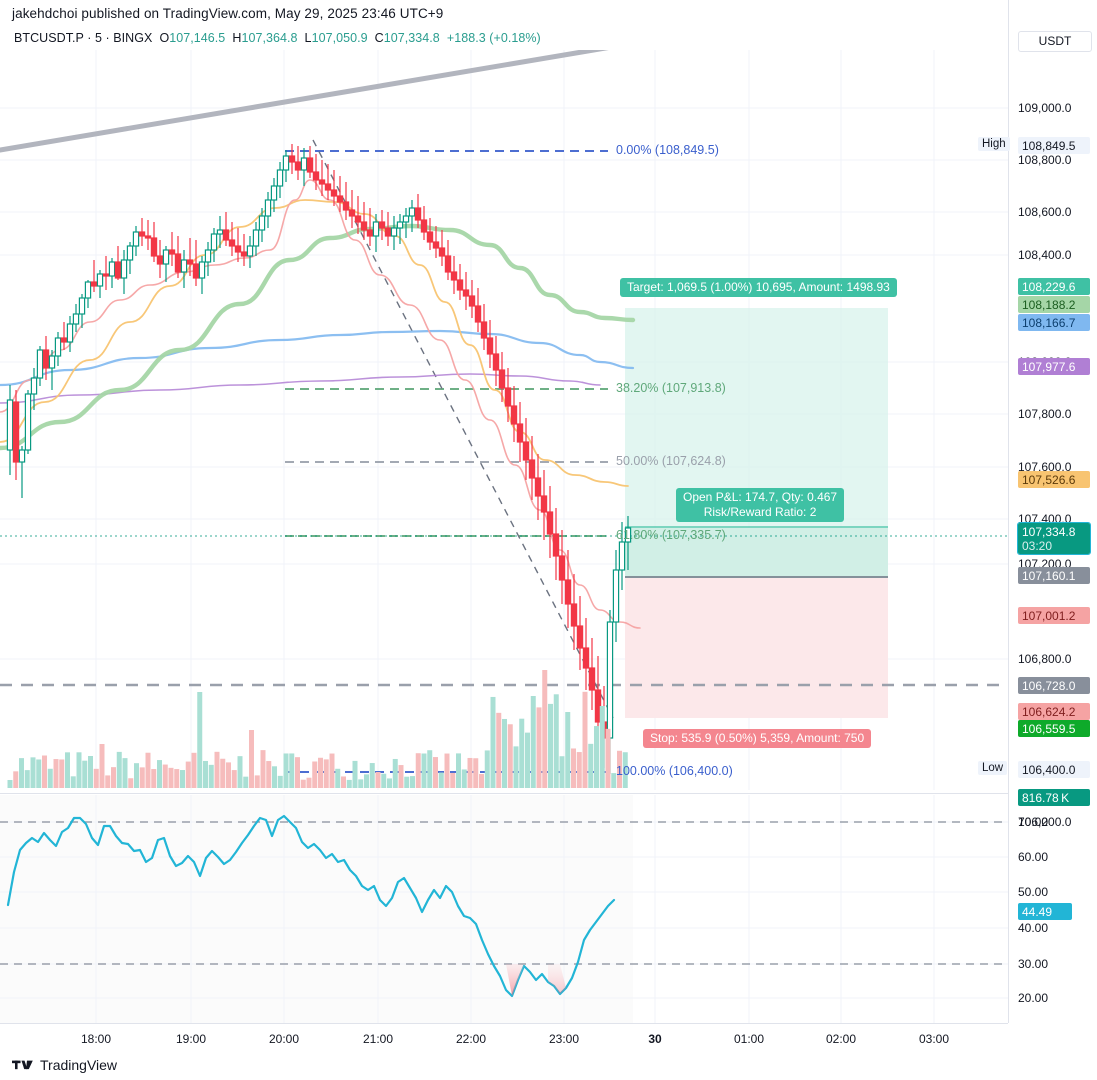  I want to click on legend-low-label: L, so click(308, 38).